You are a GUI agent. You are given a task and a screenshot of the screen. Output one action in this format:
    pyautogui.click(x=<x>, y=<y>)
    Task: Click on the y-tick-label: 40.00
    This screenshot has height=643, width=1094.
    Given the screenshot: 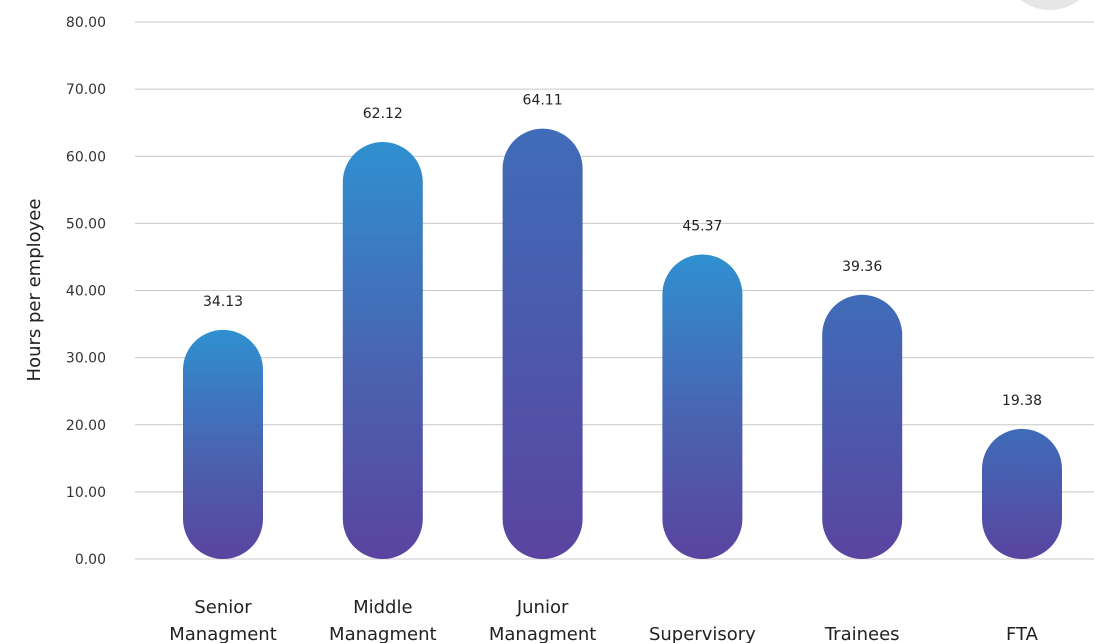 What is the action you would take?
    pyautogui.click(x=86, y=292)
    